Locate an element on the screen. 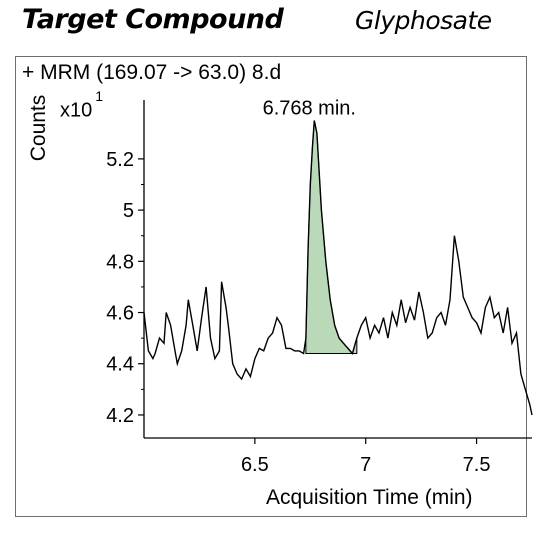  compound-name: Glyphosate is located at coordinates (423, 20).